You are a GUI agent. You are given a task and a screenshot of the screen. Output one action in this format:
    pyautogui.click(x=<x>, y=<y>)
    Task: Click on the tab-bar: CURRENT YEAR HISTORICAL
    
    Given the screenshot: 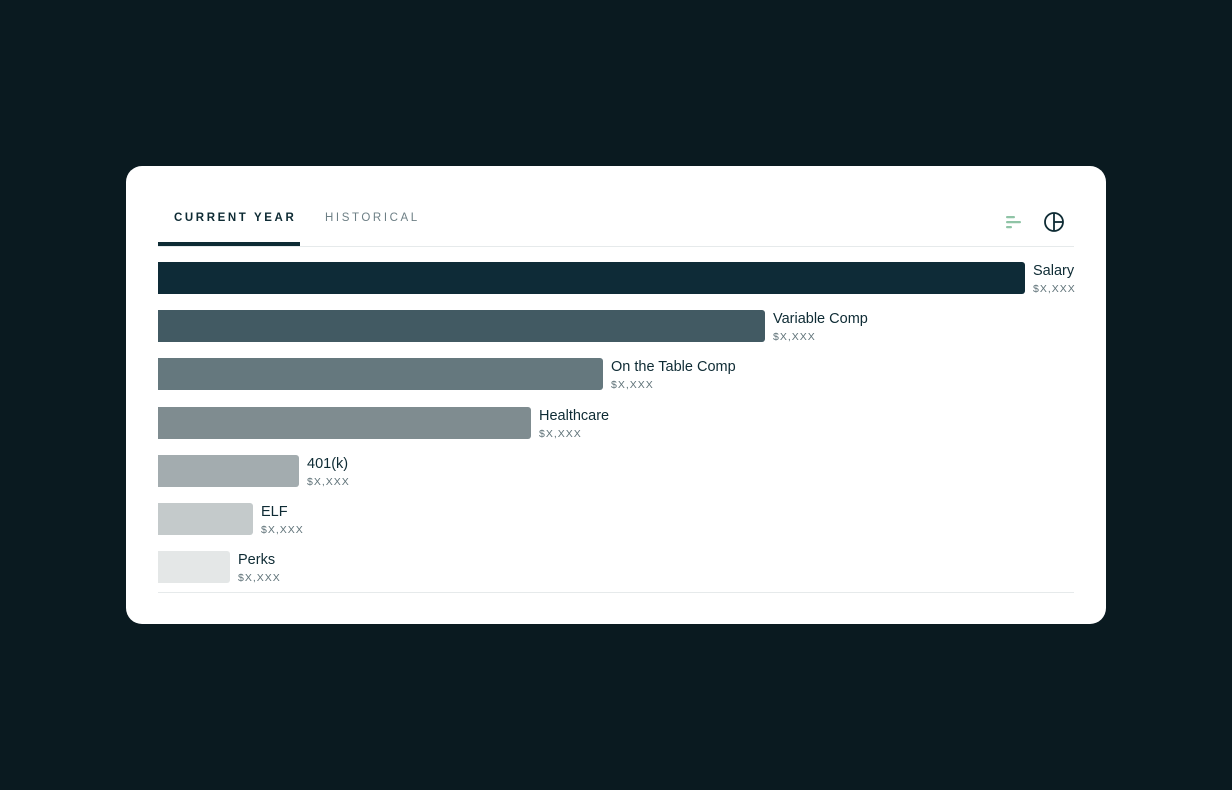 What is the action you would take?
    pyautogui.click(x=616, y=220)
    